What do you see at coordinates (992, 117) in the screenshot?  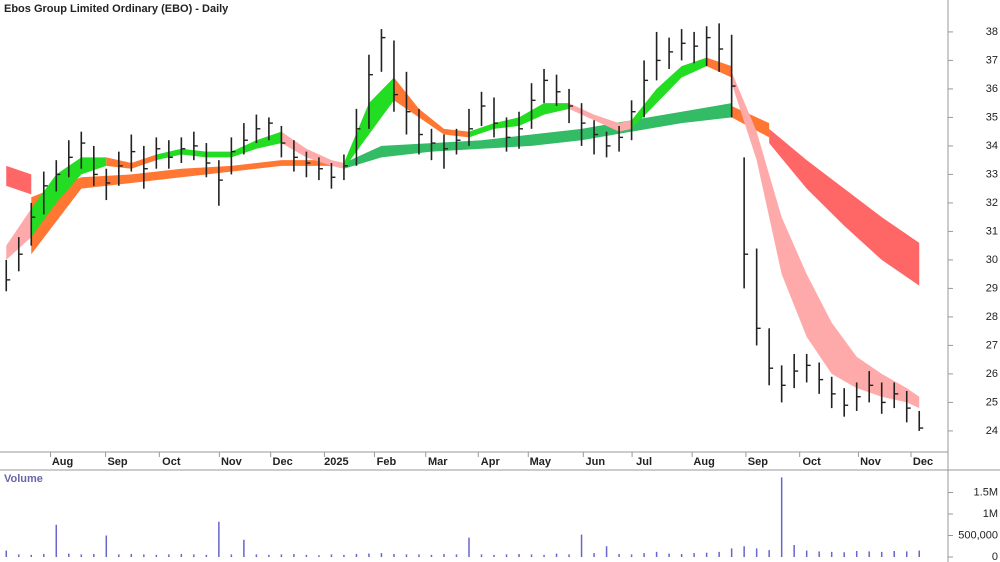 I see `y-tick-label: 35` at bounding box center [992, 117].